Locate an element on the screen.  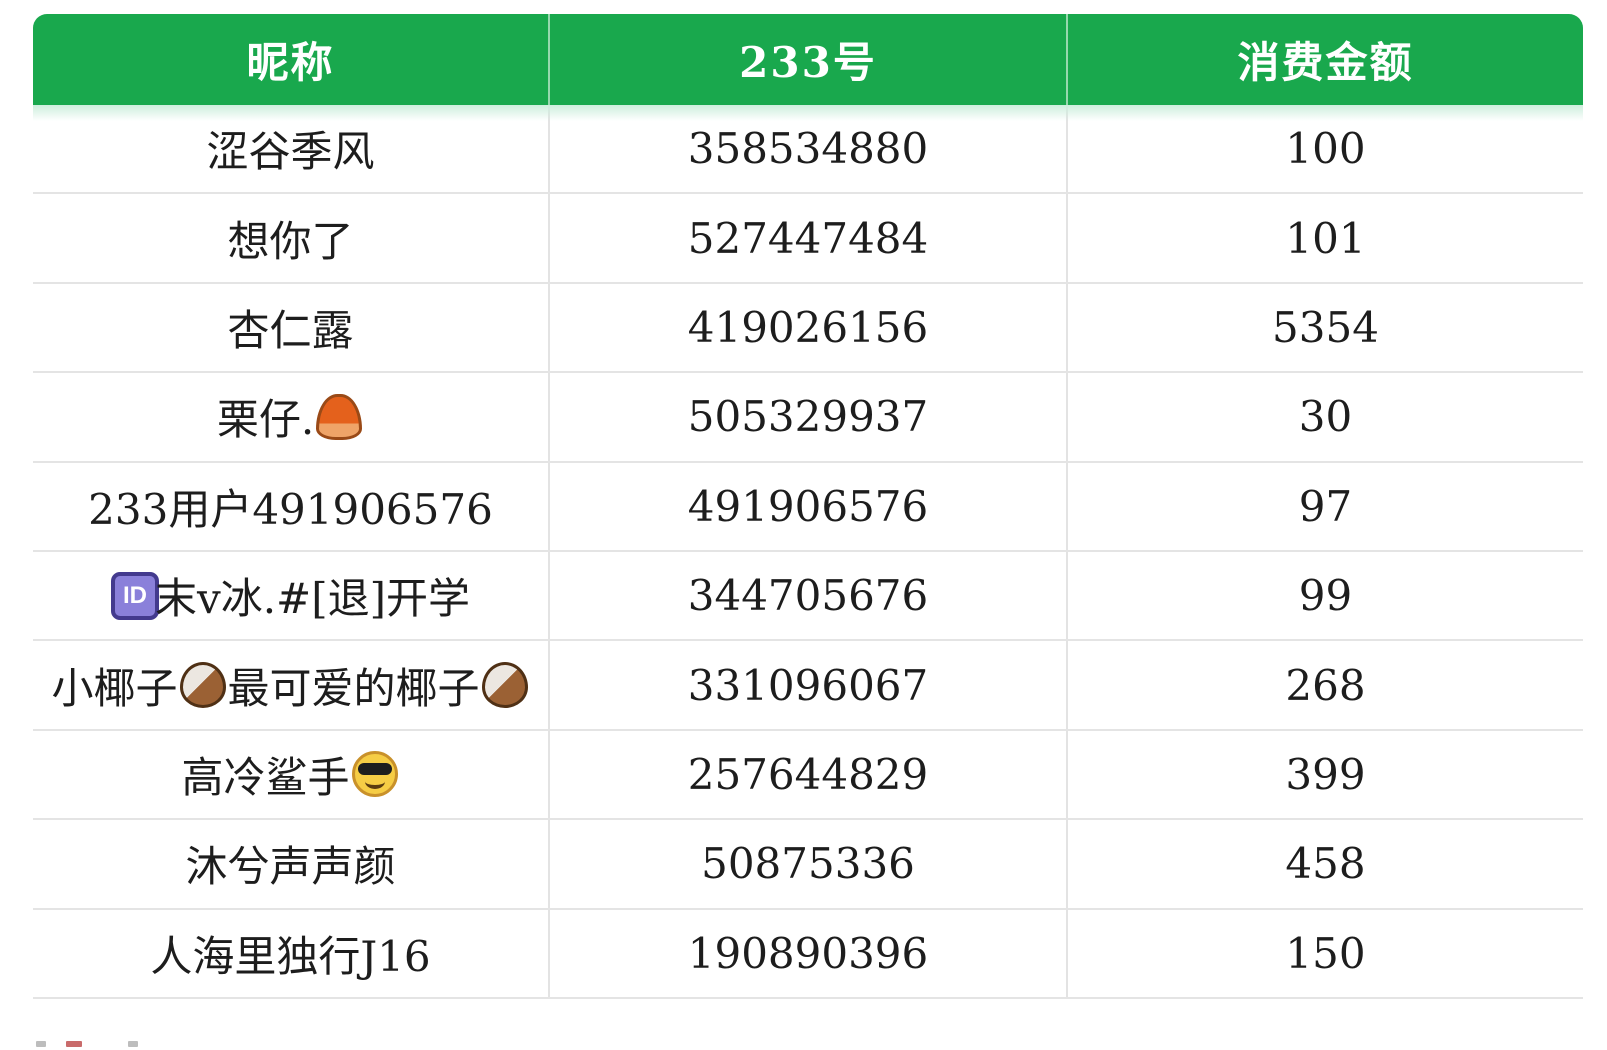
amount-cell: 150 is located at coordinates (1324, 953).